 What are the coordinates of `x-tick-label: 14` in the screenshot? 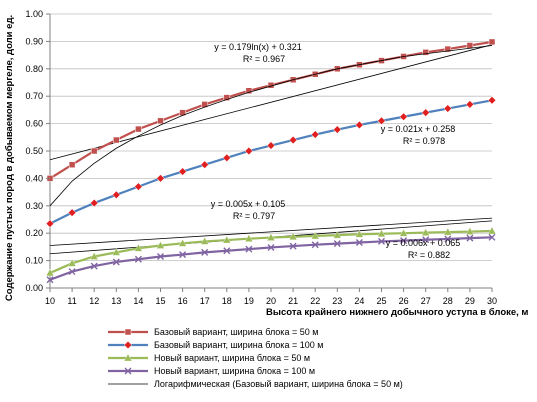 It's located at (138, 301).